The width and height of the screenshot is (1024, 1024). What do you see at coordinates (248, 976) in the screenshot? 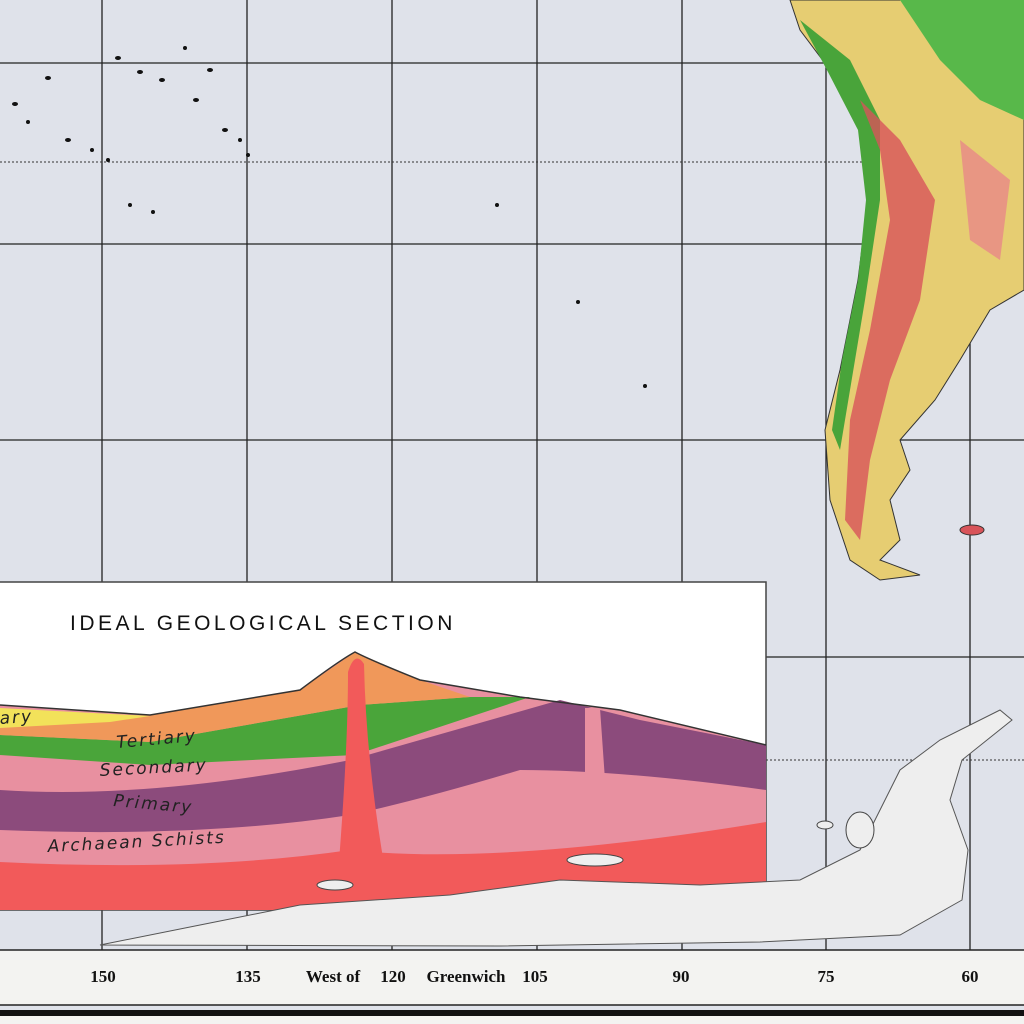
I see `longitude-label: 135` at bounding box center [248, 976].